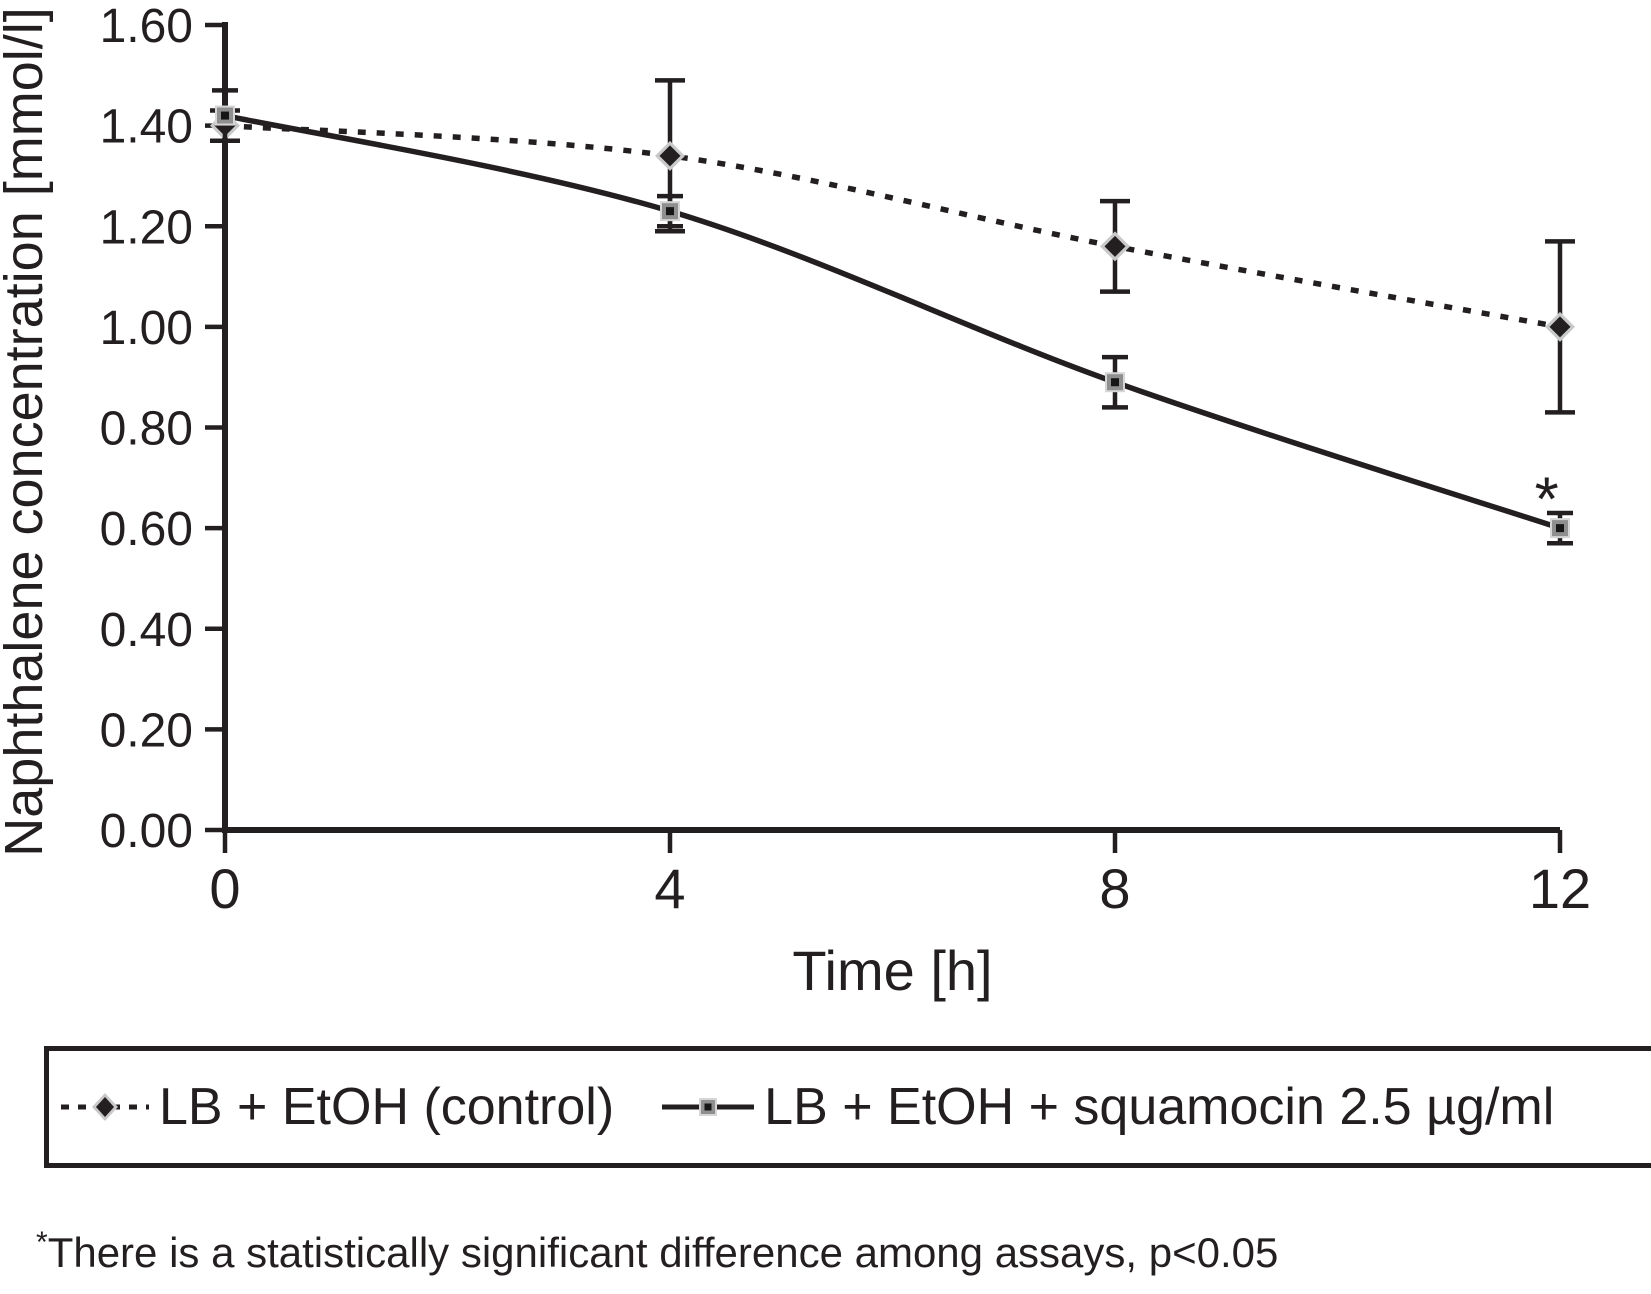  I want to click on y-tick-label: 1.40, so click(146, 127).